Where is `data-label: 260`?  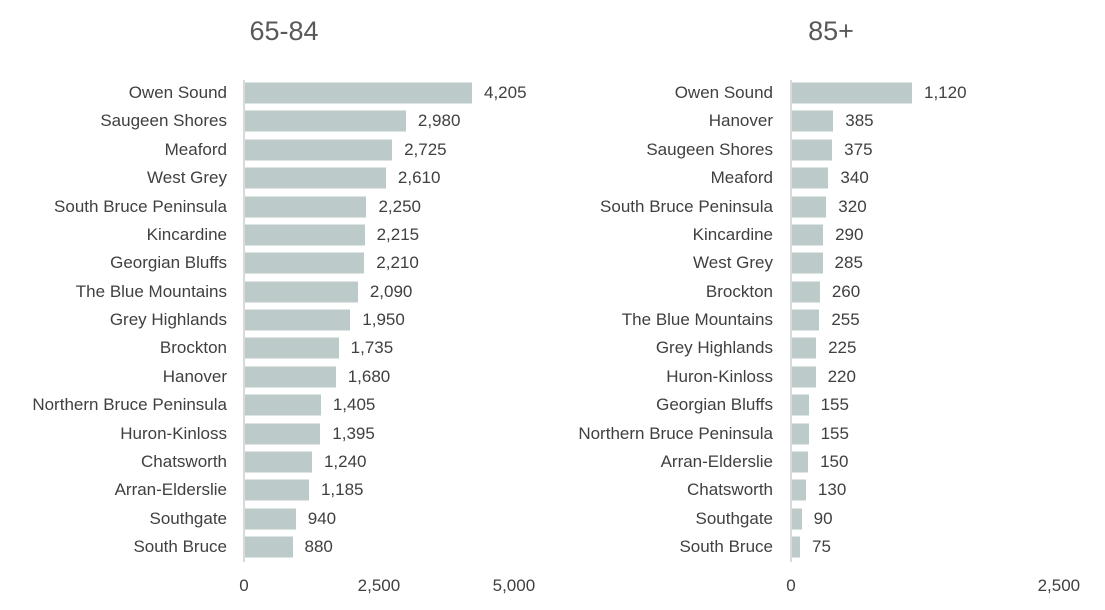
data-label: 260 is located at coordinates (846, 291).